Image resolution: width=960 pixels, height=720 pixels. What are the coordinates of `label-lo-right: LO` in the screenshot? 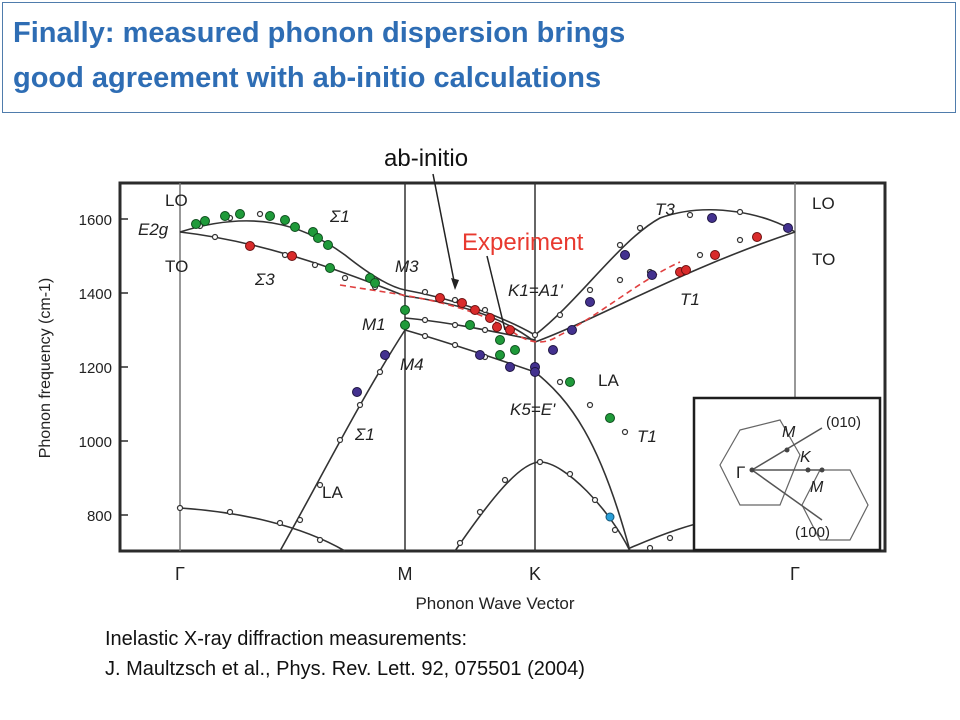 It's located at (823, 203).